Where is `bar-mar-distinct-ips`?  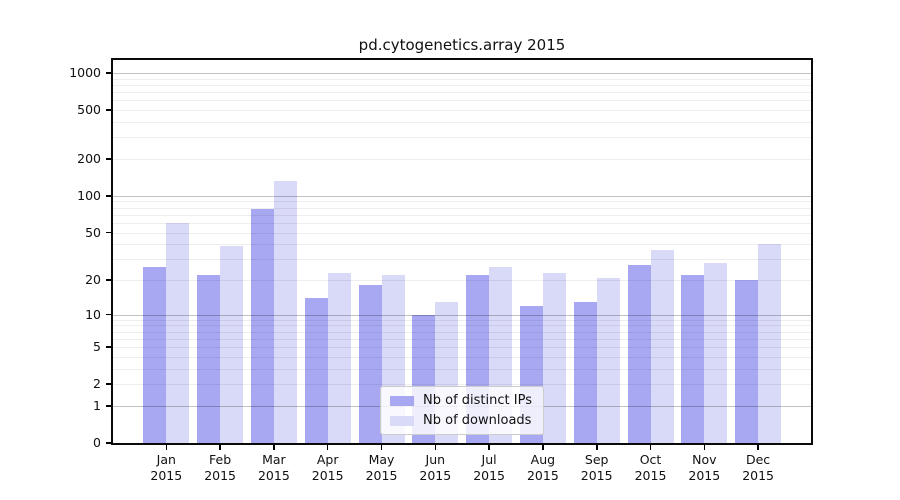 bar-mar-distinct-ips is located at coordinates (262, 326).